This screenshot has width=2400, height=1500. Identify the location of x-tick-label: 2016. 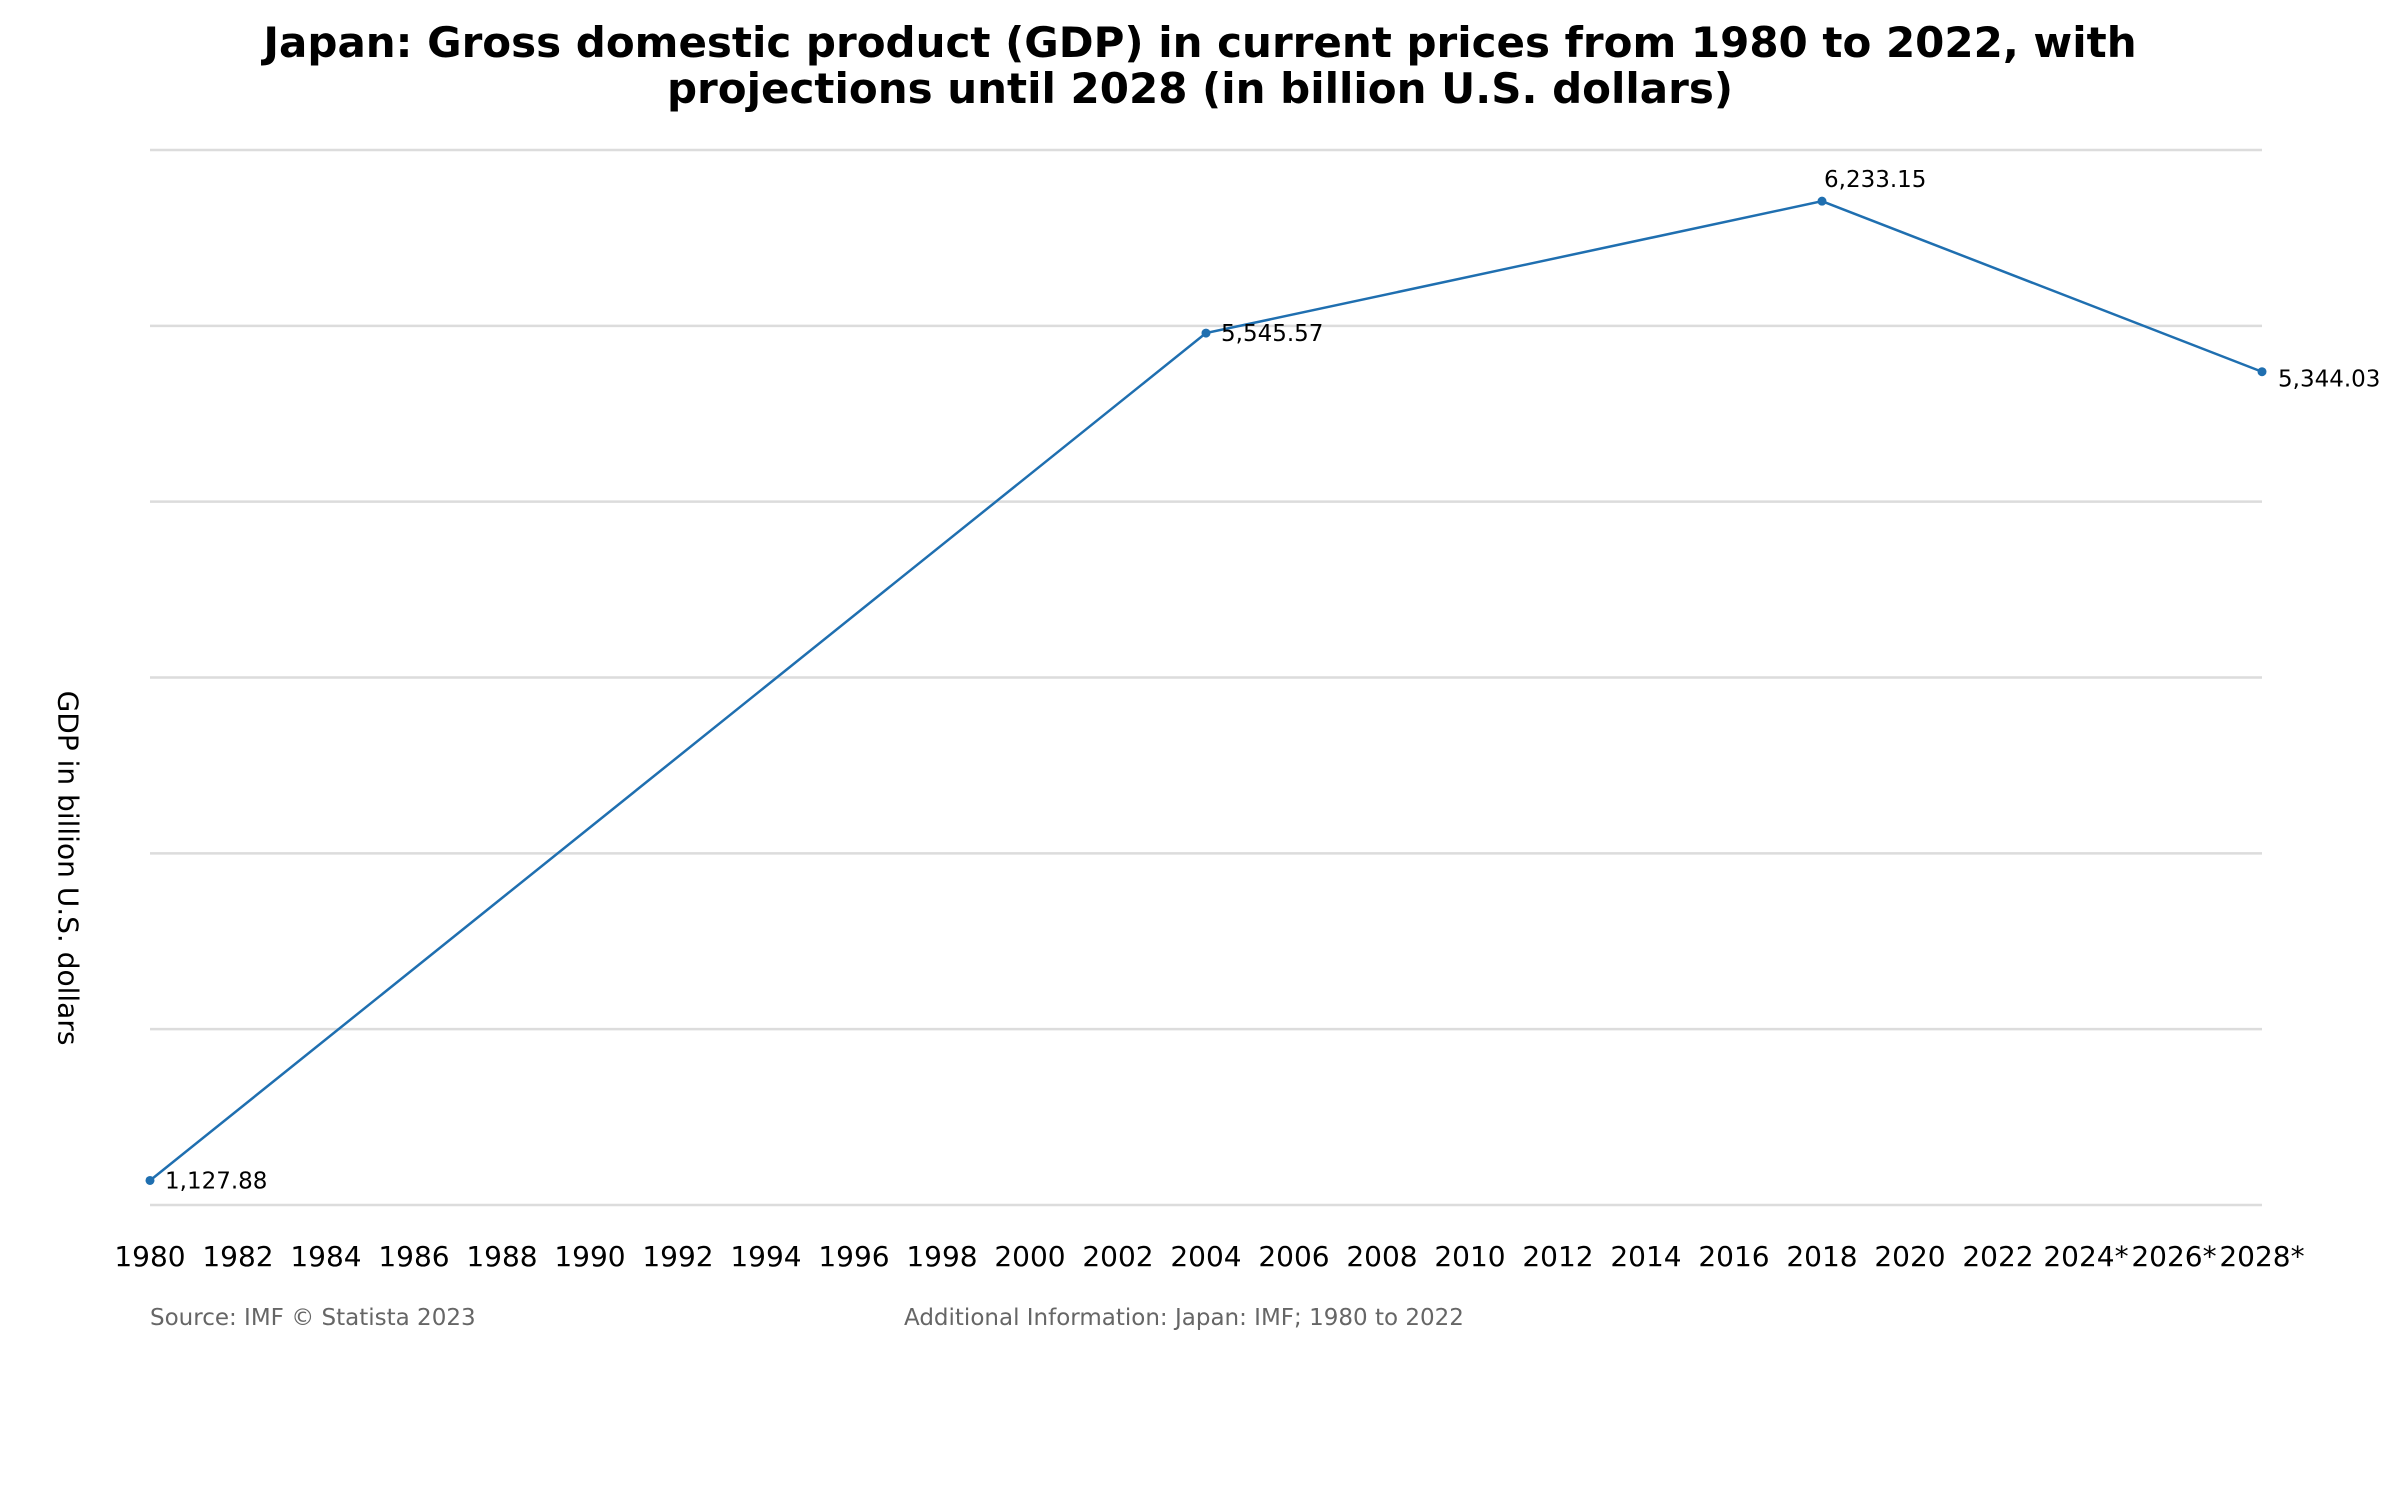
(1733, 1256).